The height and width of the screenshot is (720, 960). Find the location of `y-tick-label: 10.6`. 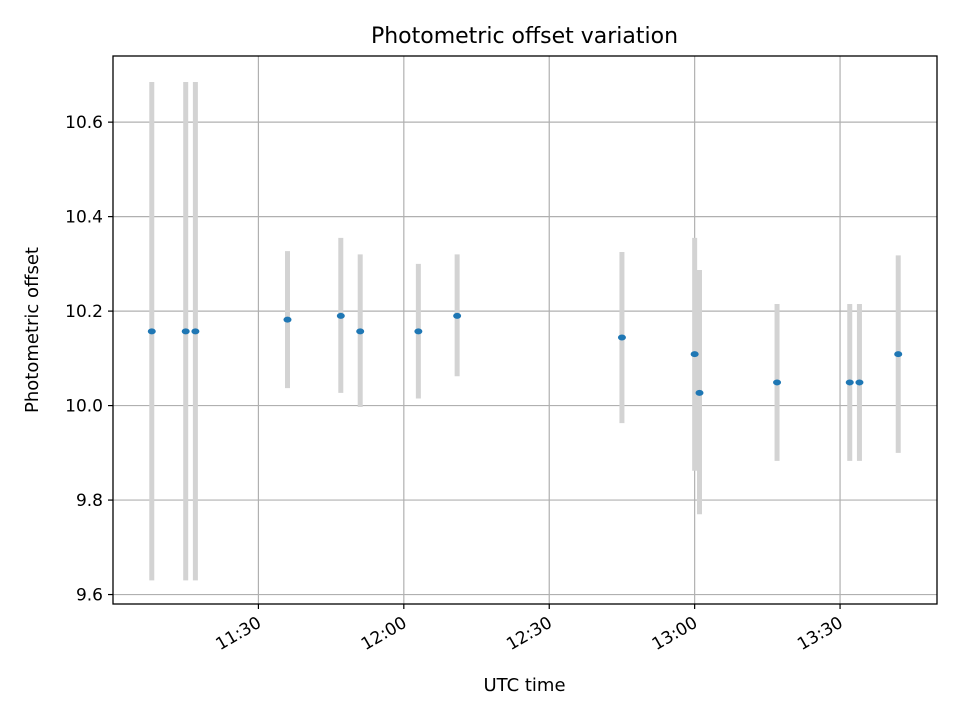

y-tick-label: 10.6 is located at coordinates (84, 123).